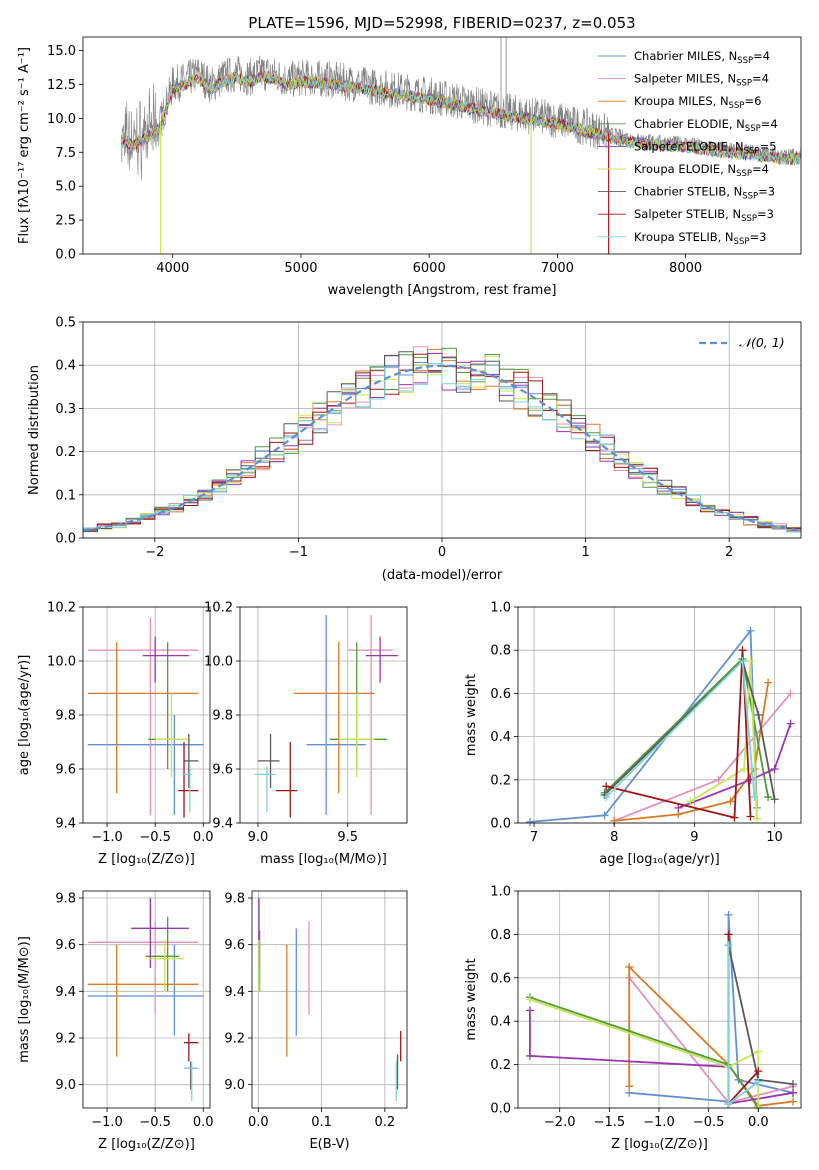 The width and height of the screenshot is (819, 1170). I want to click on x-axis-label: age [log₁₀(age/yr)], so click(659, 859).